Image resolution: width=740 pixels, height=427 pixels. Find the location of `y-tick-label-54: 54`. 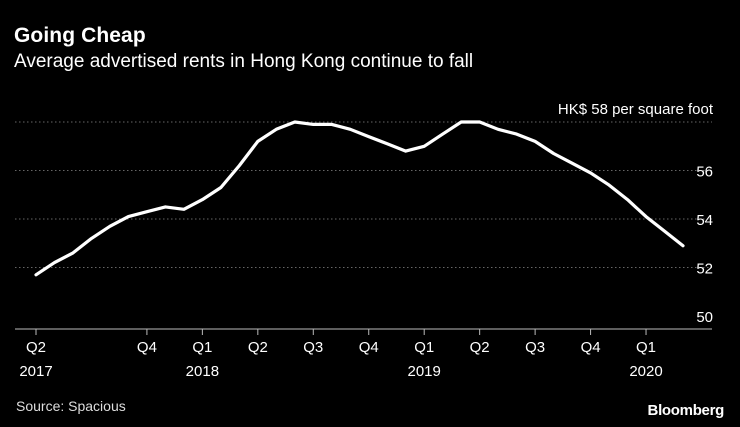

y-tick-label-54: 54 is located at coordinates (704, 220).